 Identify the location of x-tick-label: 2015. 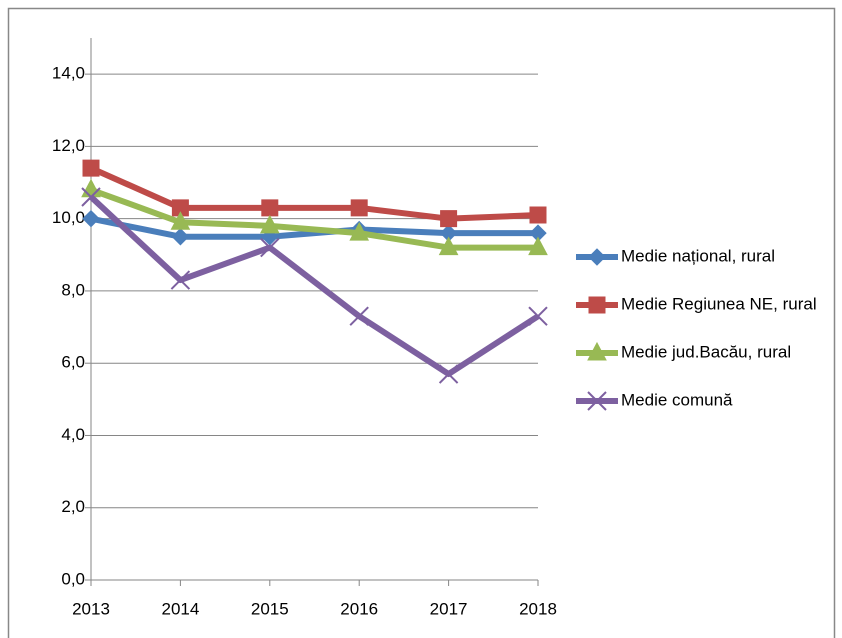
(270, 608).